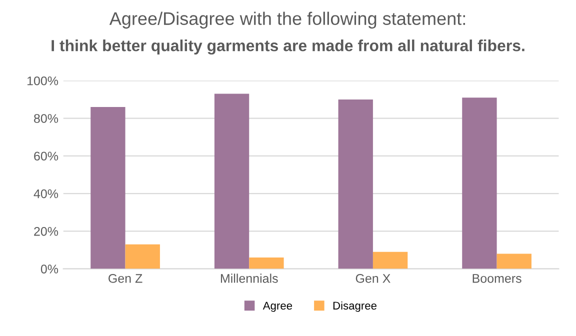 The image size is (576, 336). I want to click on legend-label: Agree, so click(277, 307).